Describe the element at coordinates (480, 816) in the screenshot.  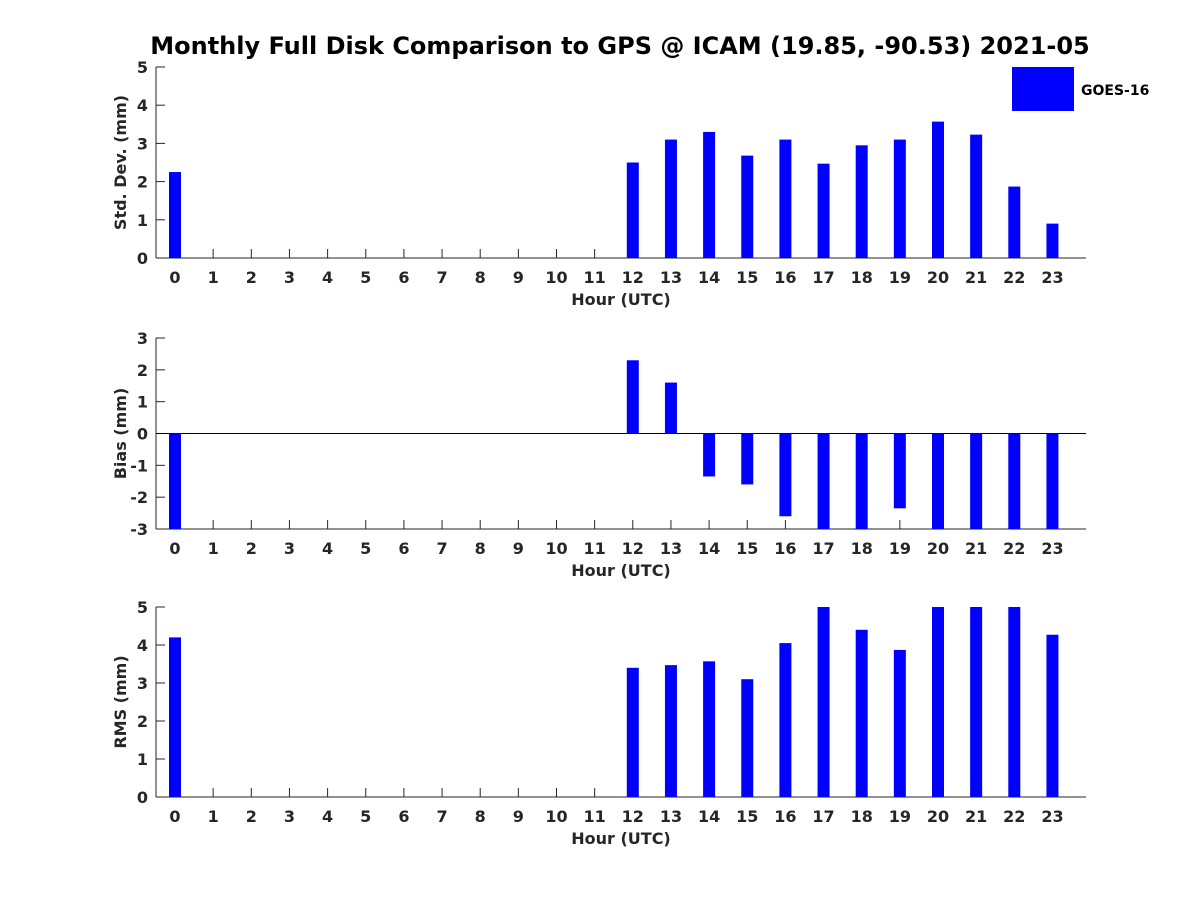
I see `x-tick-label: 8` at that location.